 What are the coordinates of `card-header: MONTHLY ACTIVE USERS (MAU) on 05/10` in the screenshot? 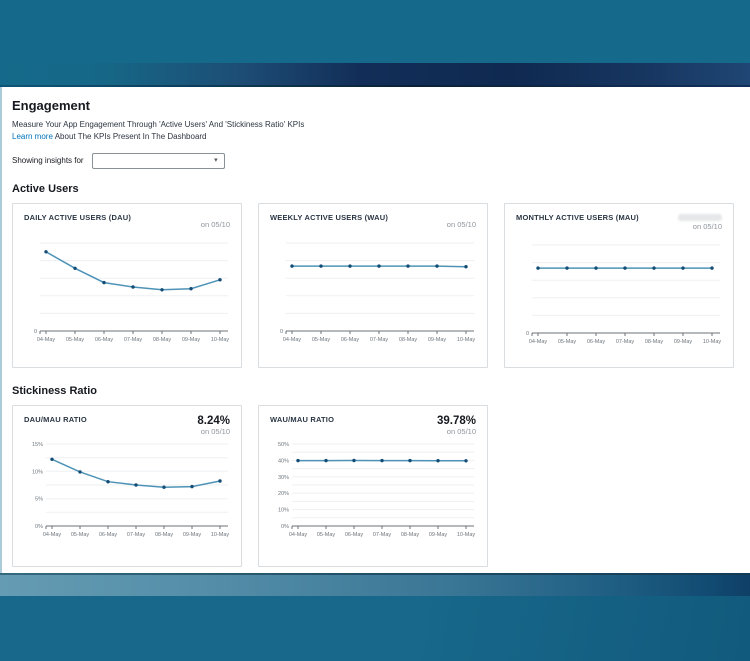 It's located at (619, 222).